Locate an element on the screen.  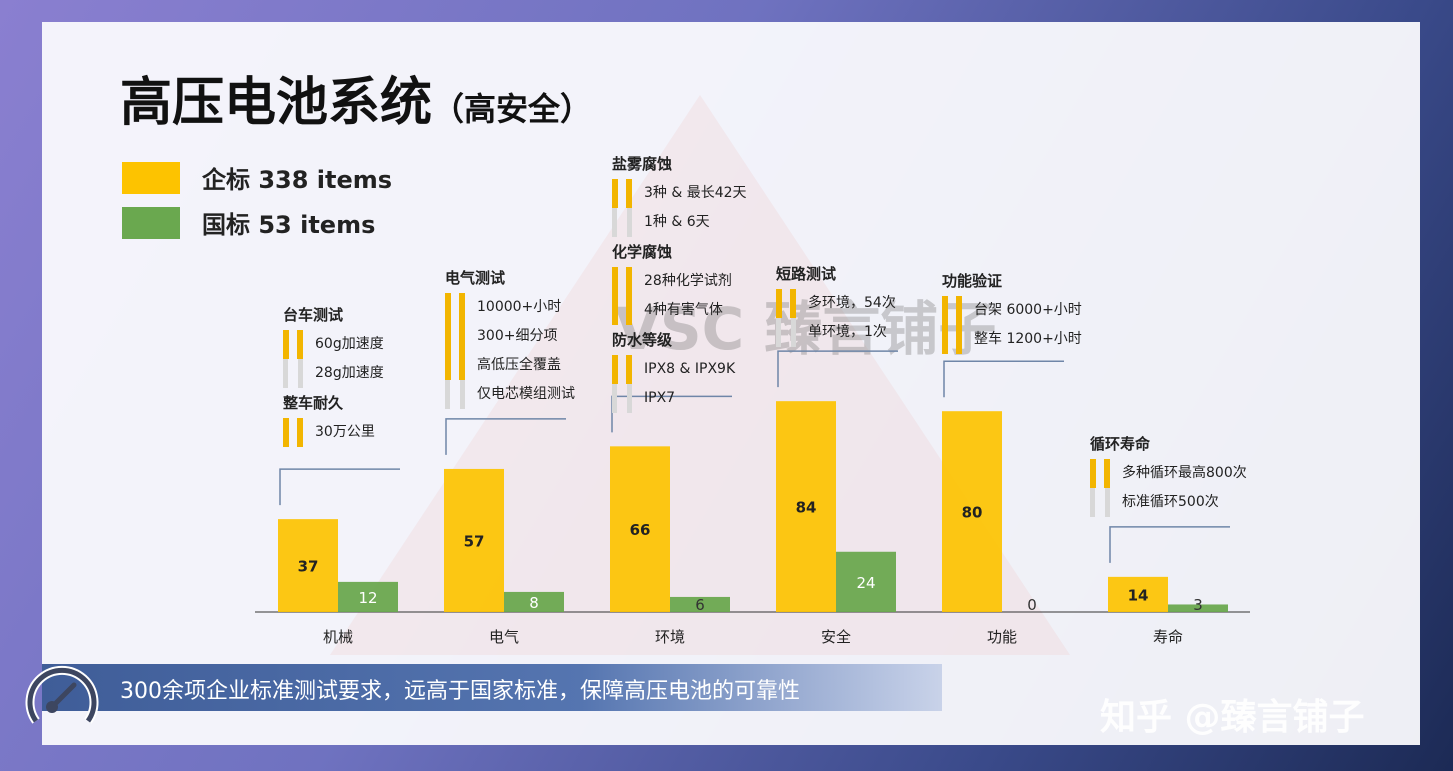
annotation-item: 高低压全覆盖 is located at coordinates (510, 365).